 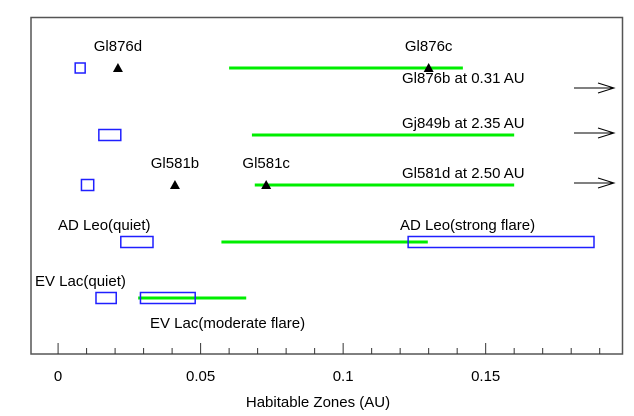 I want to click on x-tick-label: 0.15, so click(x=485, y=376).